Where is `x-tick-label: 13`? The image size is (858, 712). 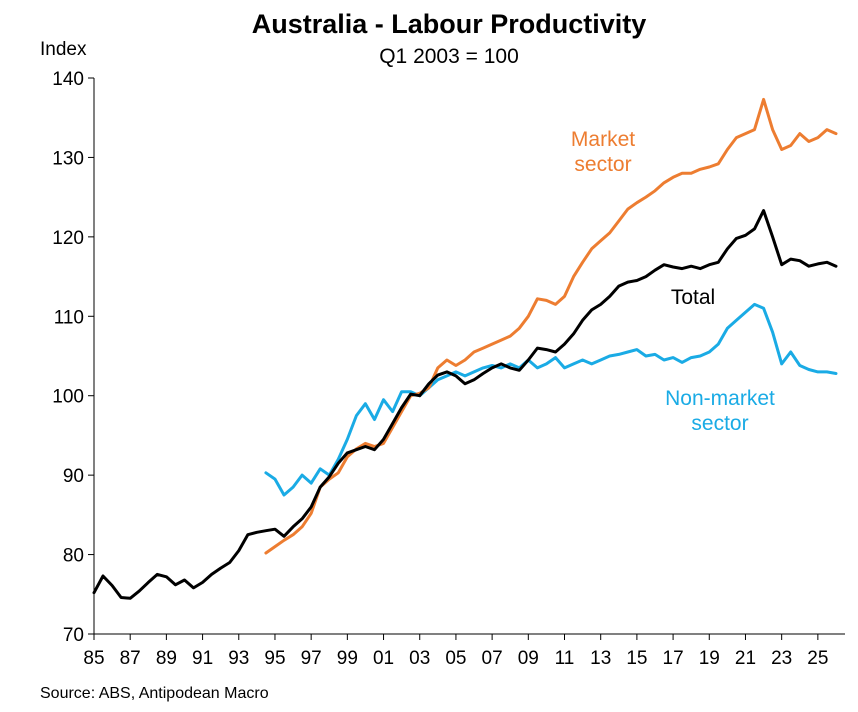 x-tick-label: 13 is located at coordinates (600, 658).